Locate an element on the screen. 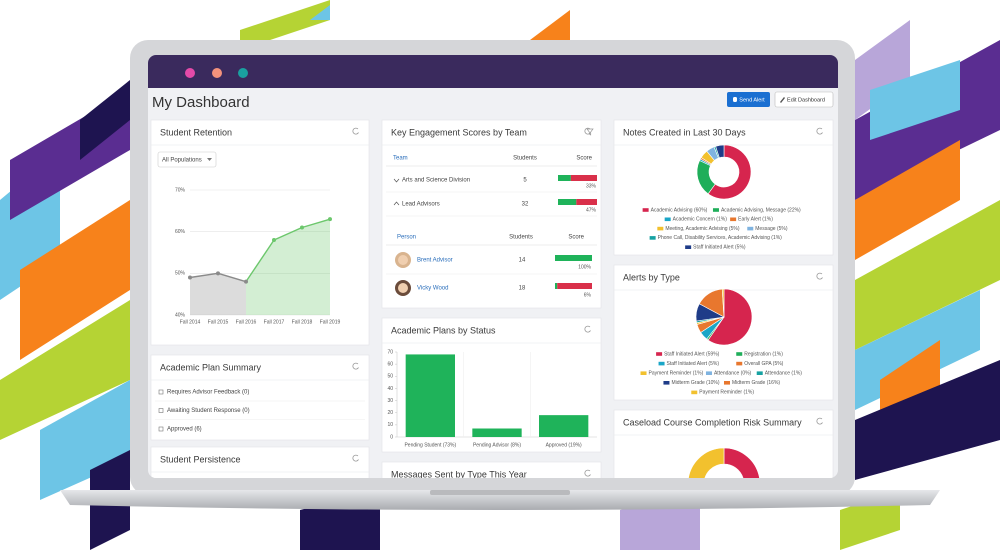 Image resolution: width=1000 pixels, height=550 pixels. y-tick-label: 60% is located at coordinates (180, 232).